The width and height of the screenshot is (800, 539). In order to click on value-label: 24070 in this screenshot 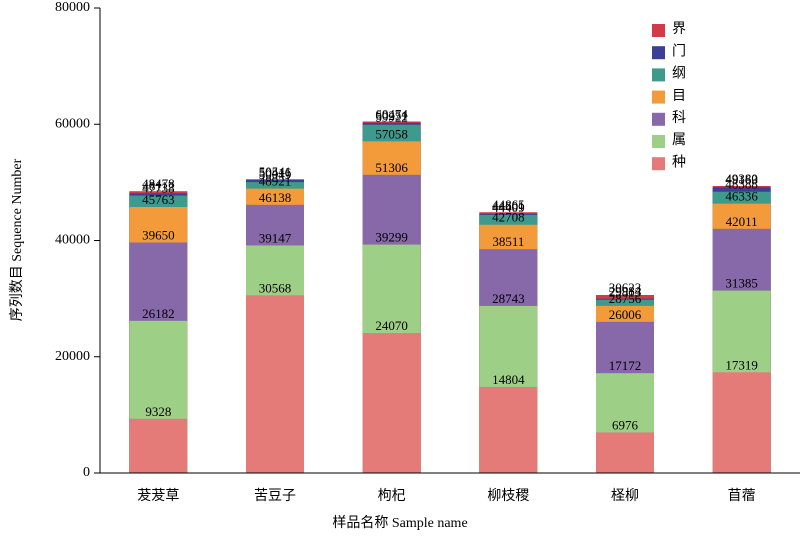, I will do `click(391, 325)`.